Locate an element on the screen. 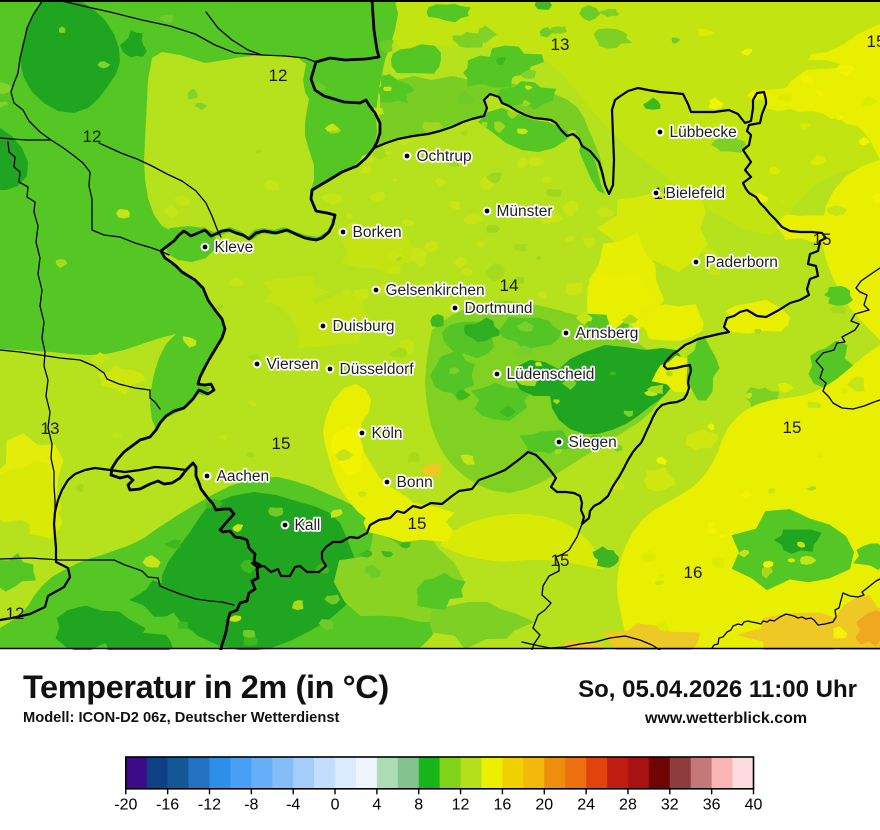 This screenshot has height=830, width=880. svg-text: Viersen is located at coordinates (293, 364).